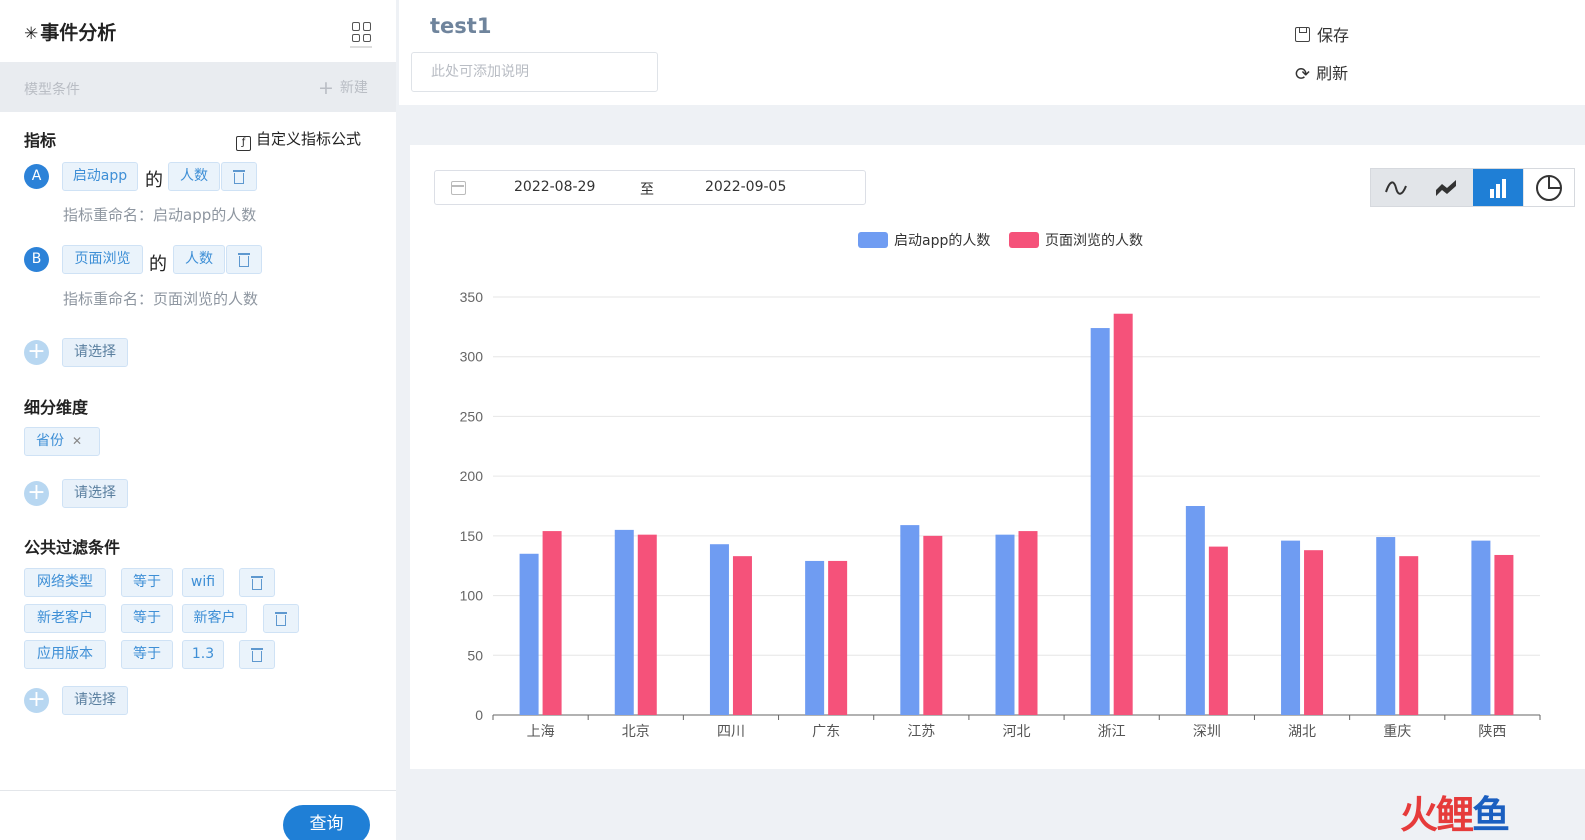 The image size is (1585, 840). What do you see at coordinates (826, 732) in the screenshot?
I see `x-tick-label: 广东` at bounding box center [826, 732].